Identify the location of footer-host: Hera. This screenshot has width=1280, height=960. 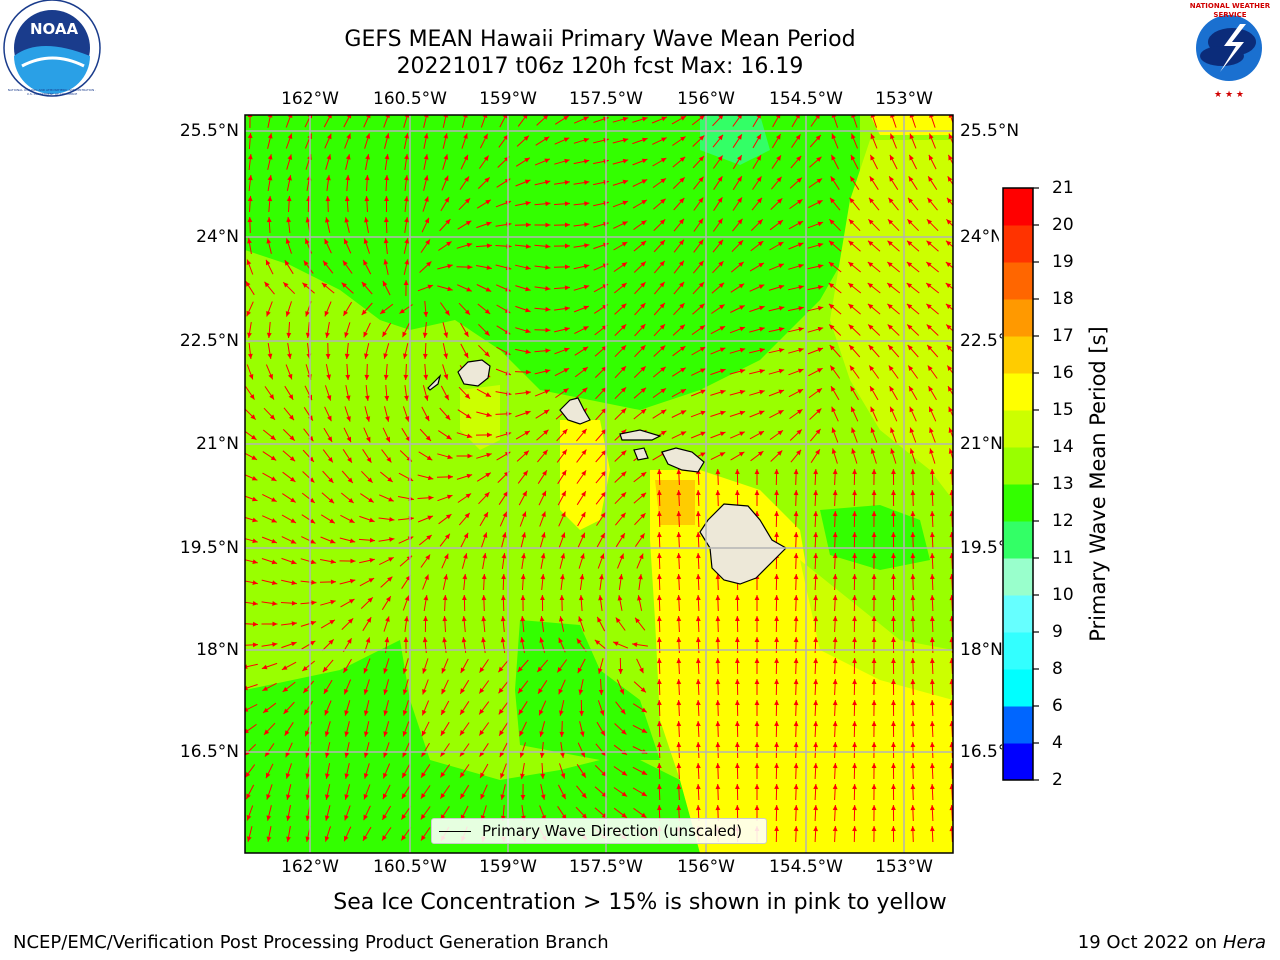
(1244, 942).